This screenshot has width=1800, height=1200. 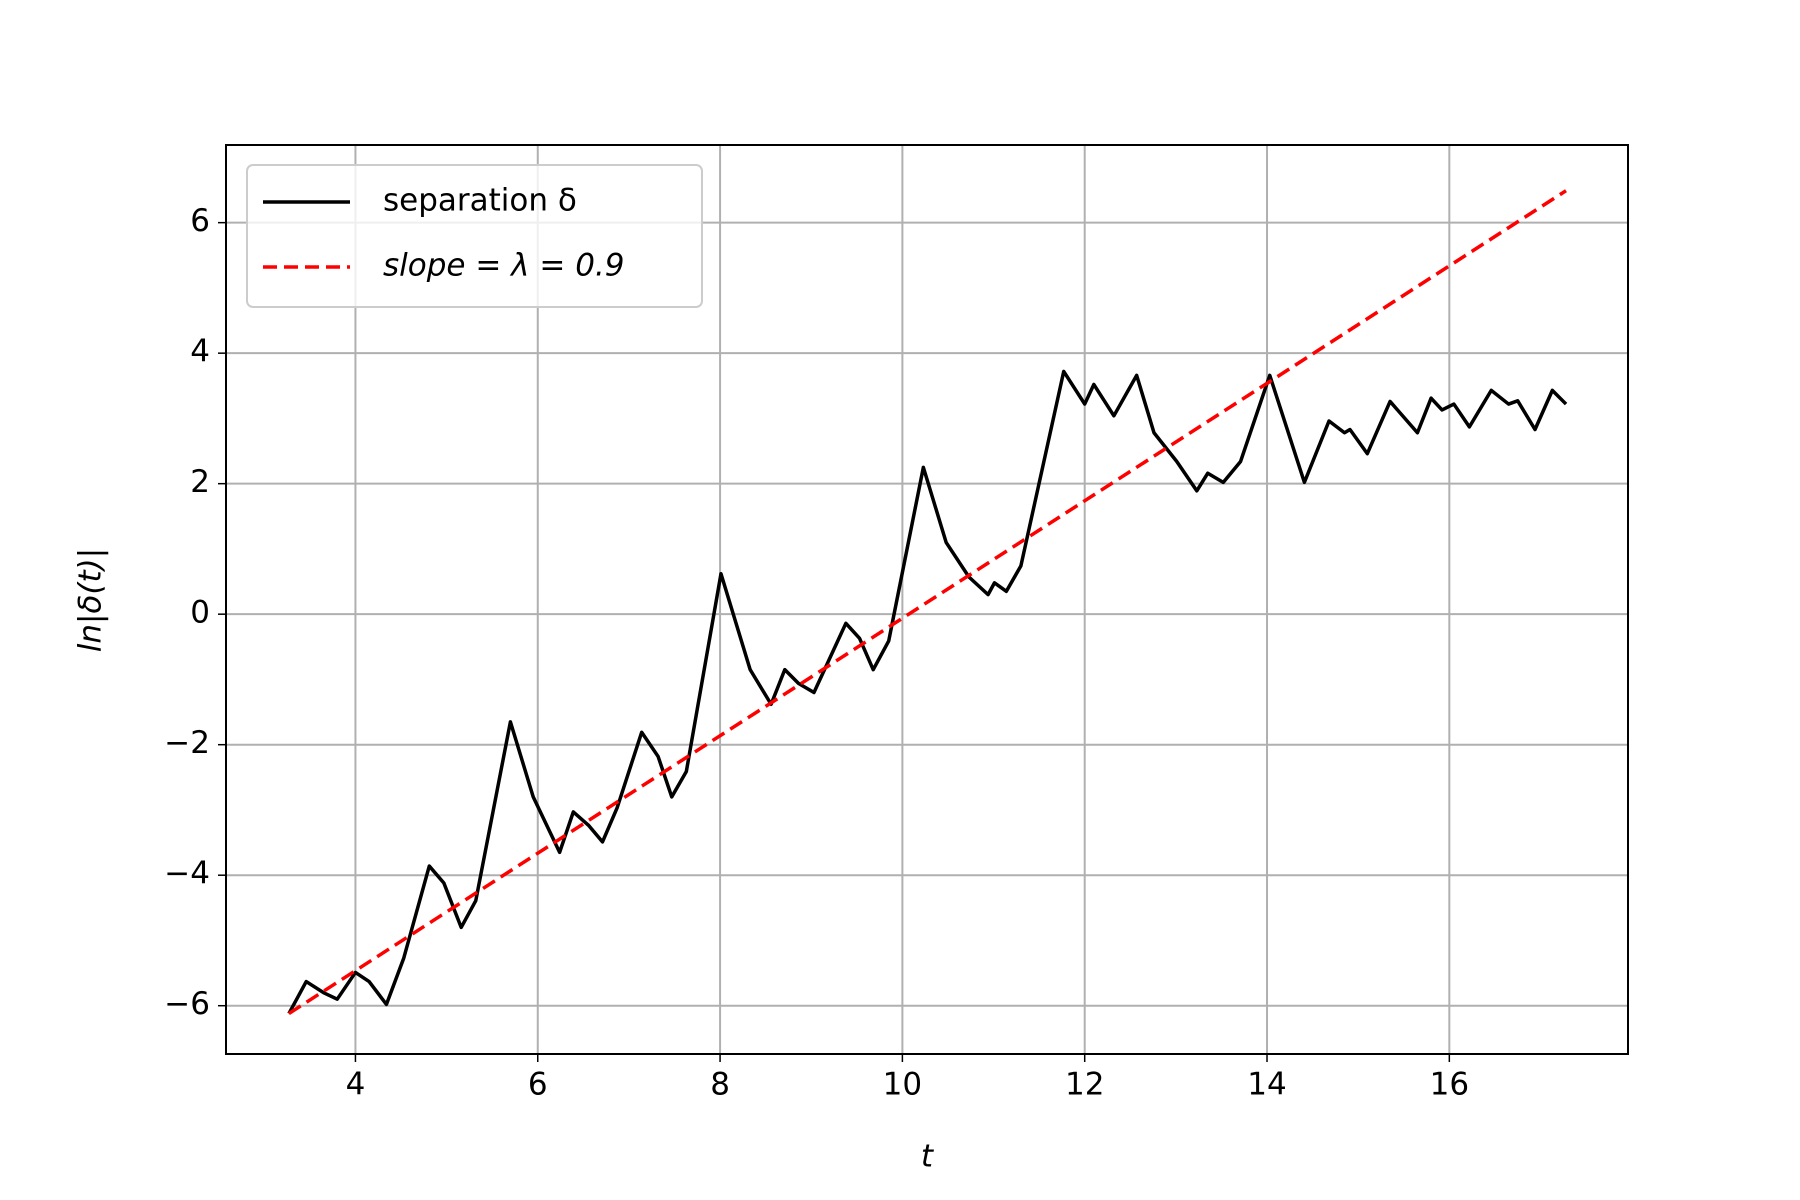 I want to click on legend-box, so click(x=474, y=236).